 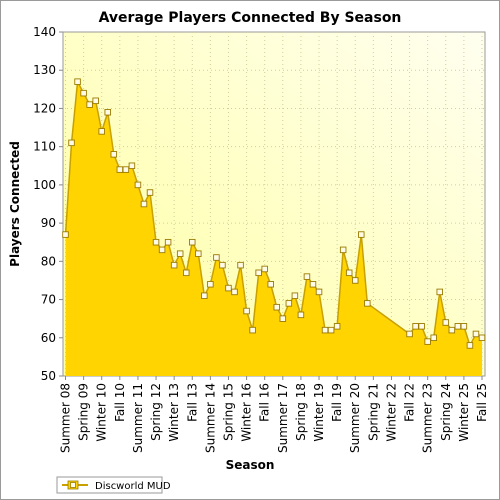 I want to click on x-tick-label: Fall 22, so click(x=410, y=402).